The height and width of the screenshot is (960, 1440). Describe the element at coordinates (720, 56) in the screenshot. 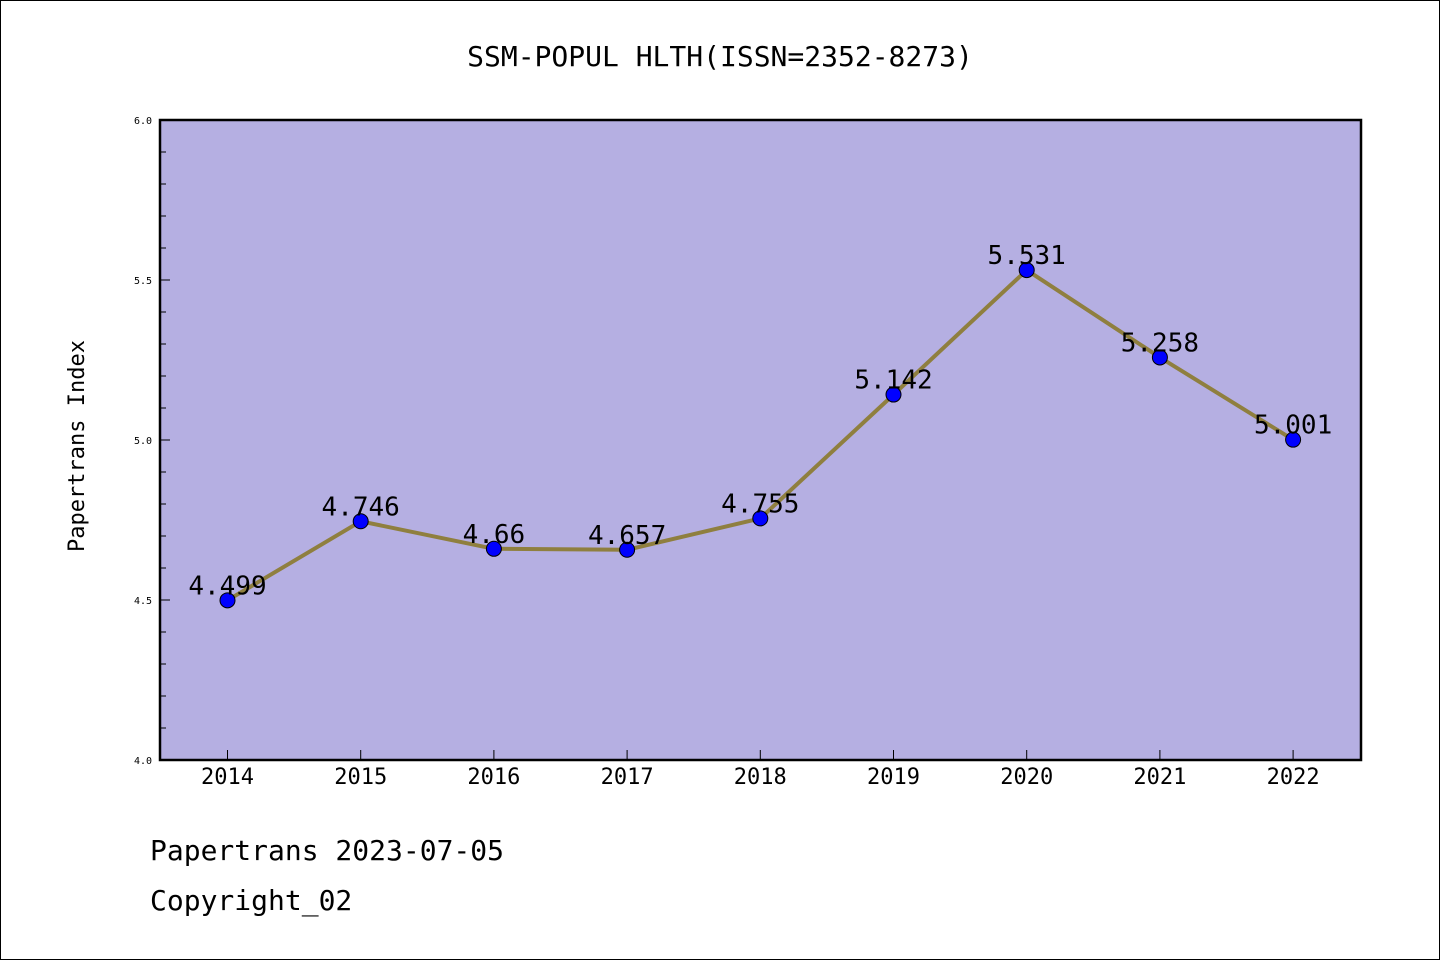

I see `chart-title: SSM-POPUL HLTH(ISSN=2352-8273)` at that location.